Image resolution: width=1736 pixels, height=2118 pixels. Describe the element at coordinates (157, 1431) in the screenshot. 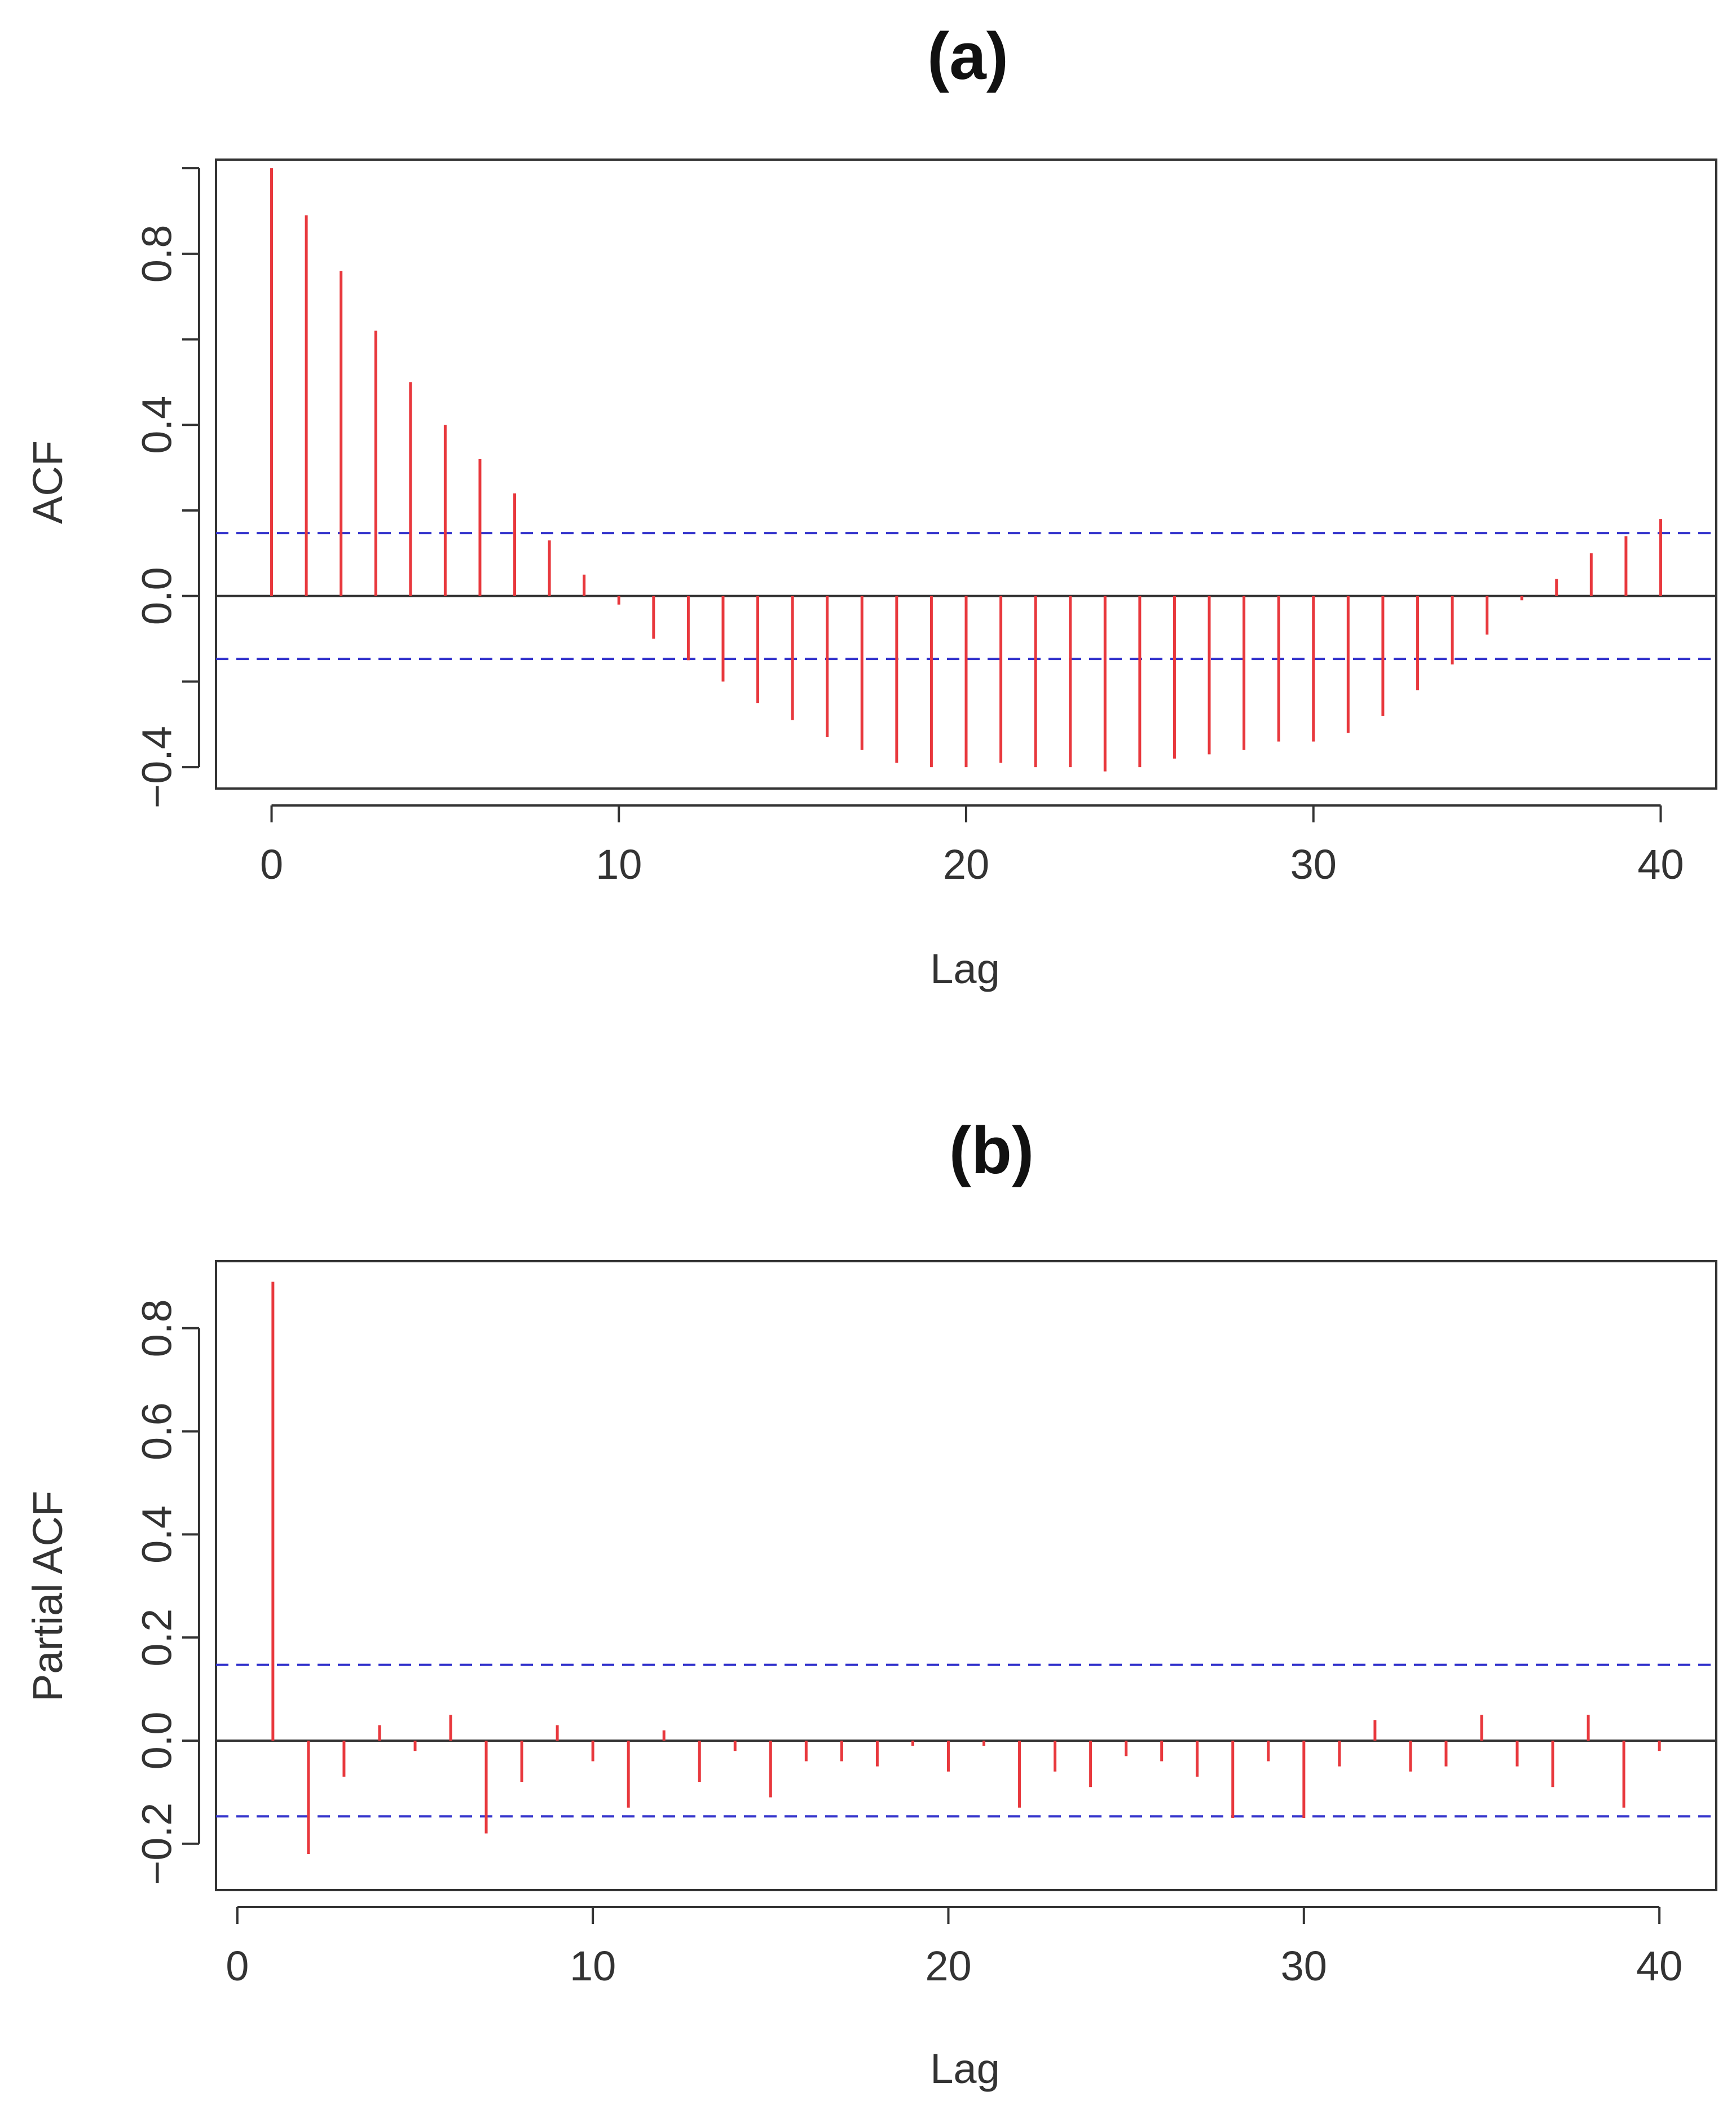

I see `pacf-y-tick-label-4: 0.6` at that location.